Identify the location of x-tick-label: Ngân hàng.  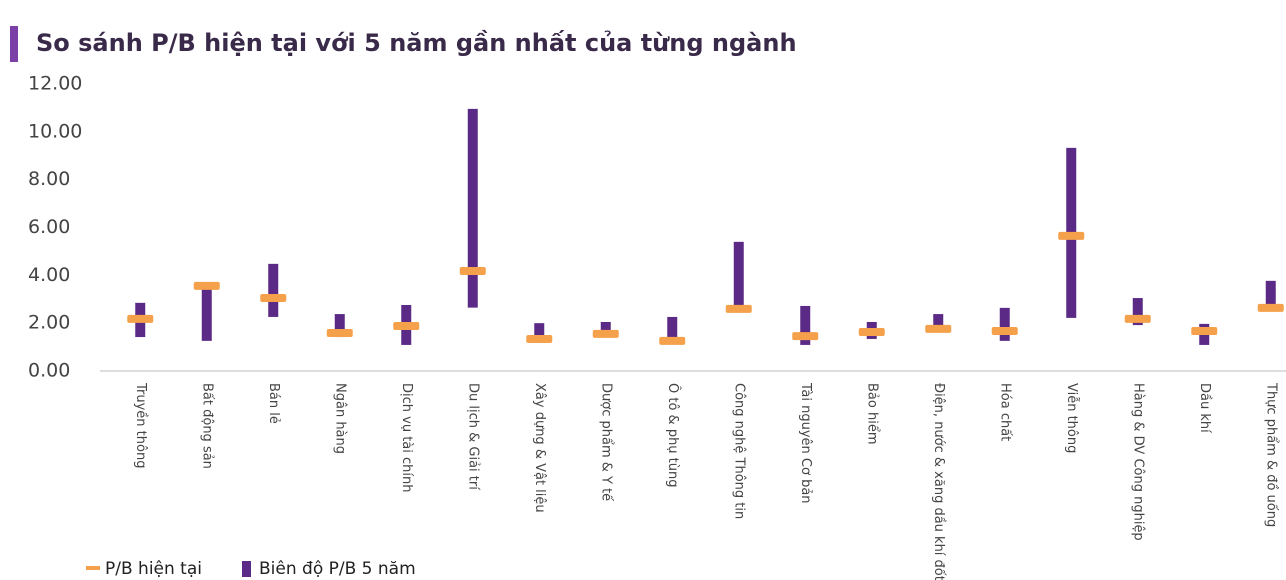
(339, 418).